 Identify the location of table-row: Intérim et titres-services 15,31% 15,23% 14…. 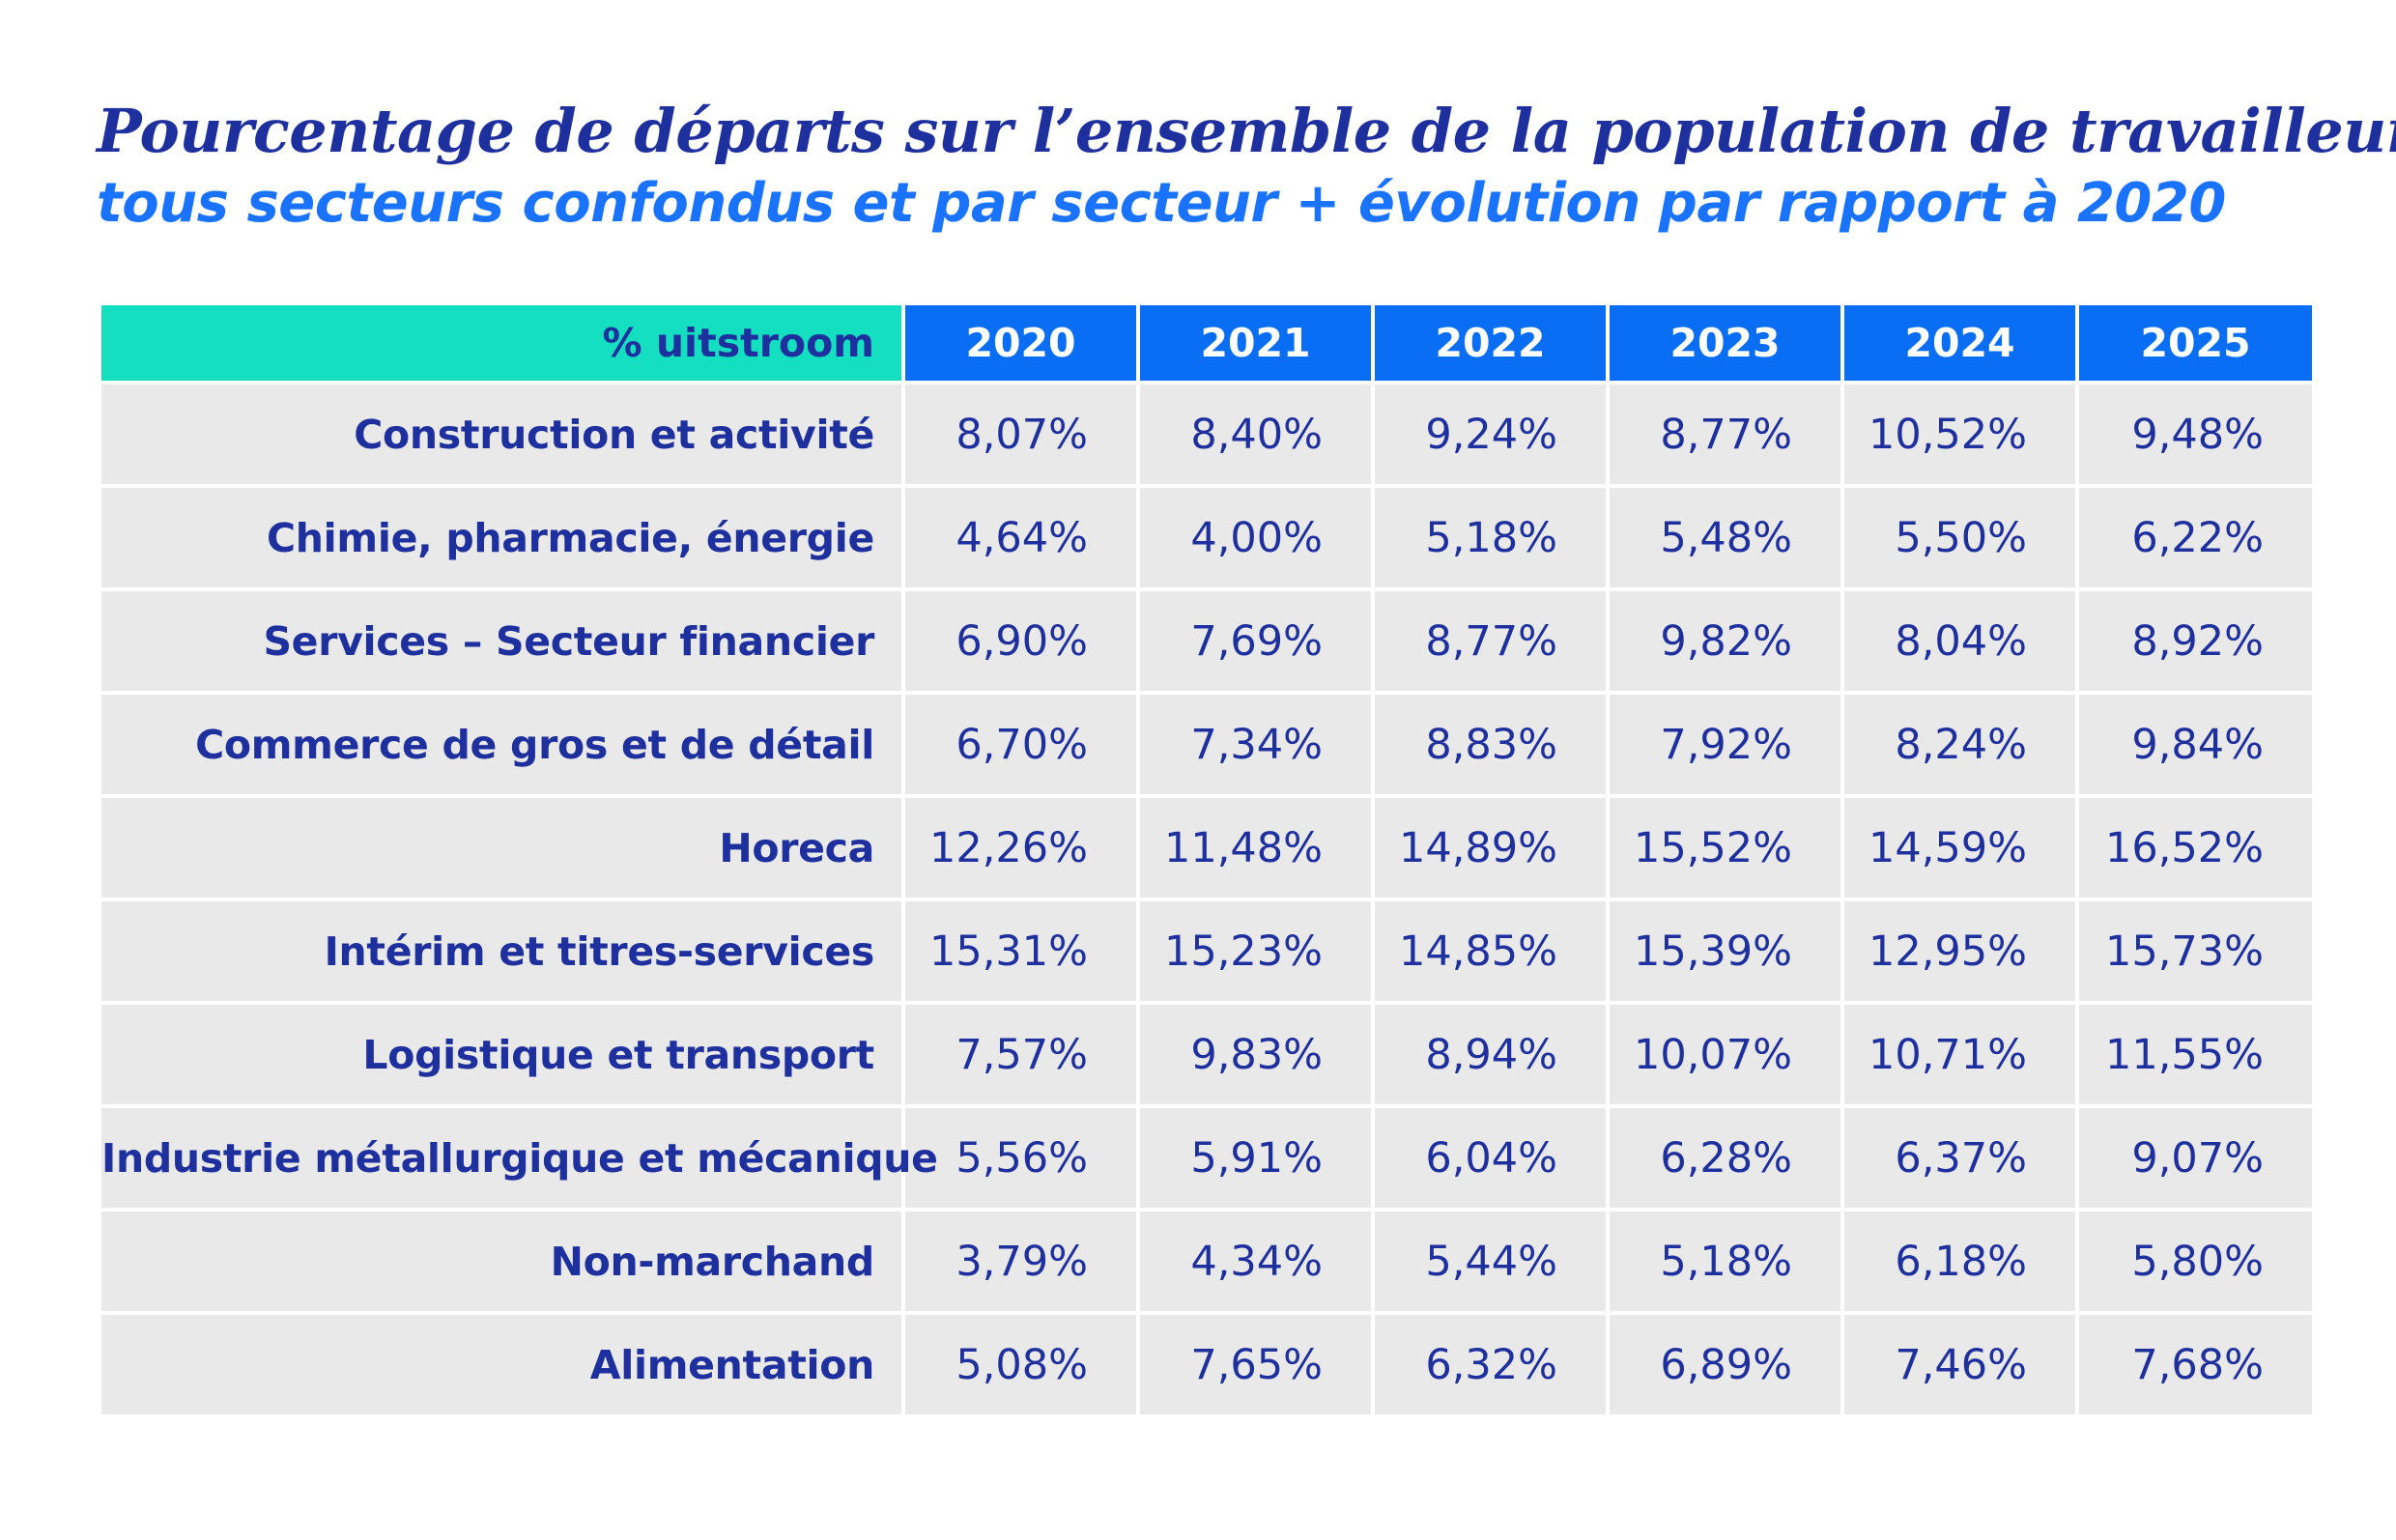
(1207, 951).